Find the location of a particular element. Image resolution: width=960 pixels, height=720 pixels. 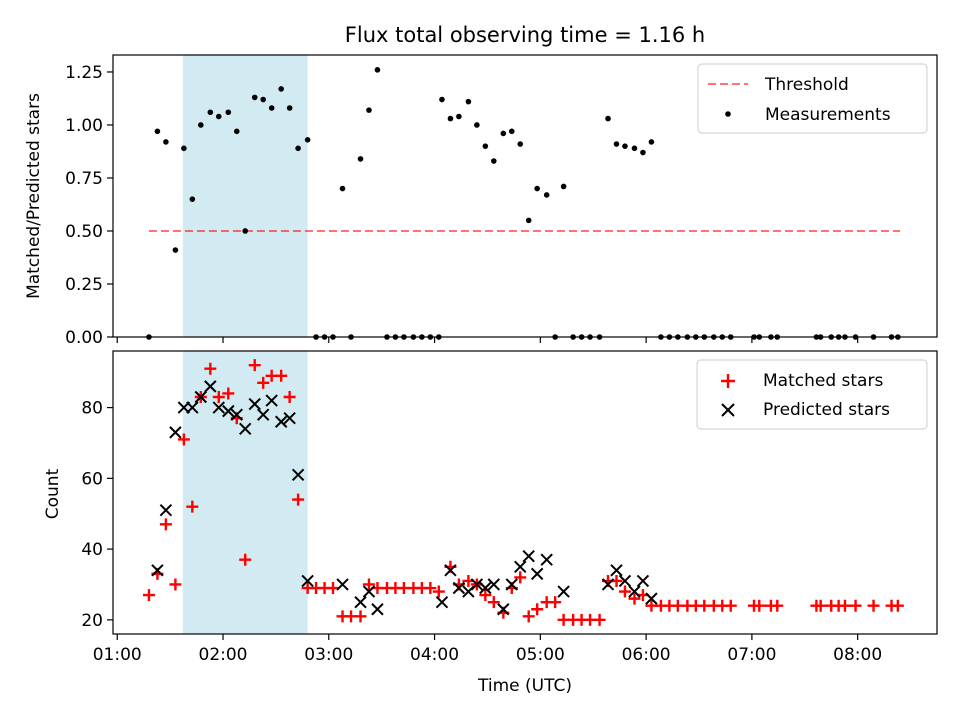

legend-measurements-swatch is located at coordinates (728, 114).